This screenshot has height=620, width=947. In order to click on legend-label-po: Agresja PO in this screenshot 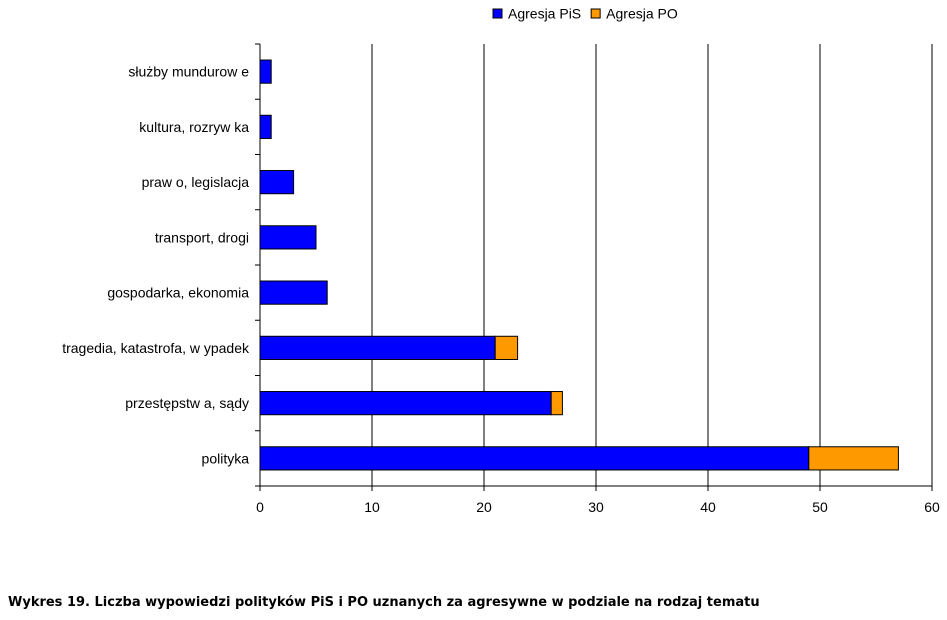, I will do `click(642, 14)`.